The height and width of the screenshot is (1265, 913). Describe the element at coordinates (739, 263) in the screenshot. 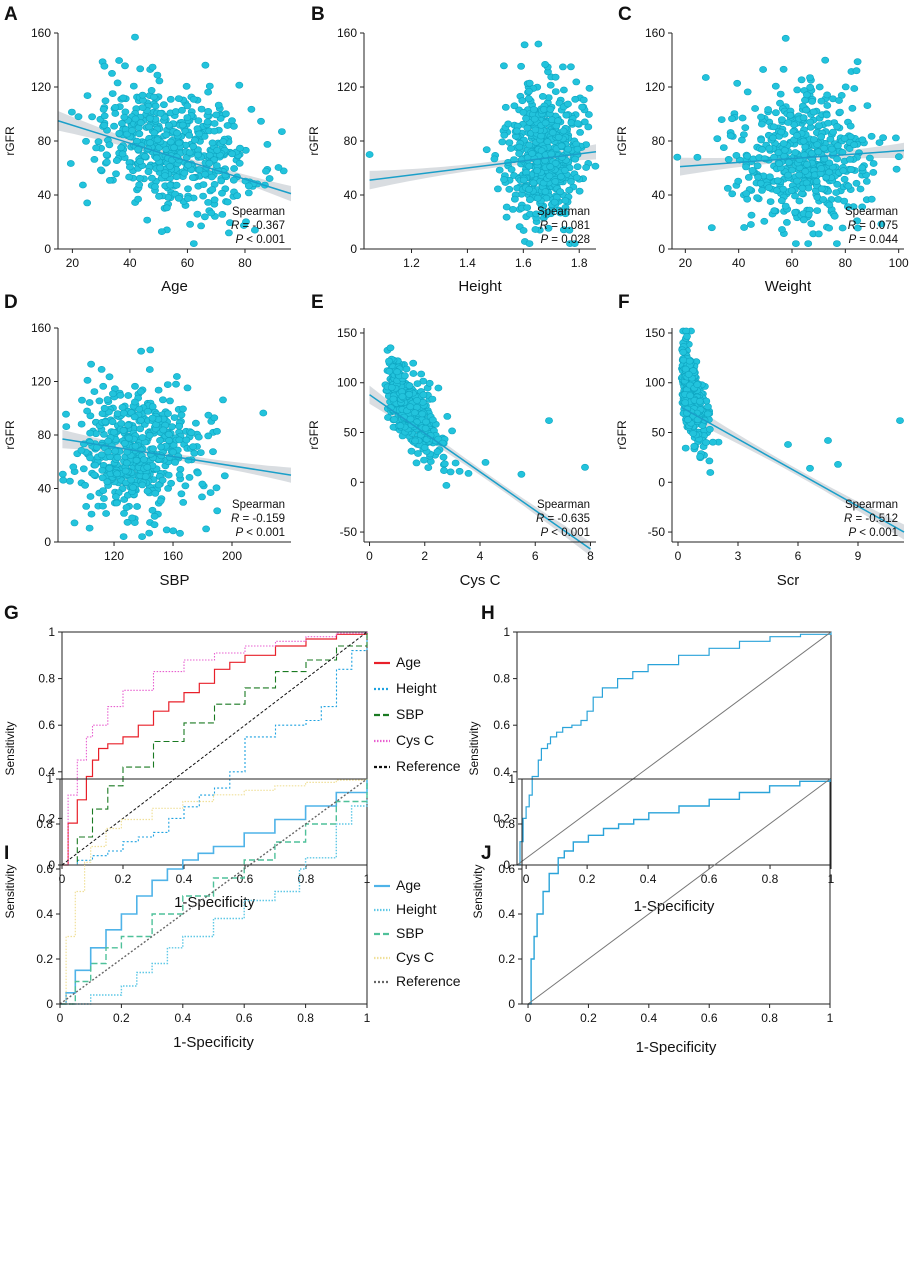

I see `x-tick-label: 40` at that location.